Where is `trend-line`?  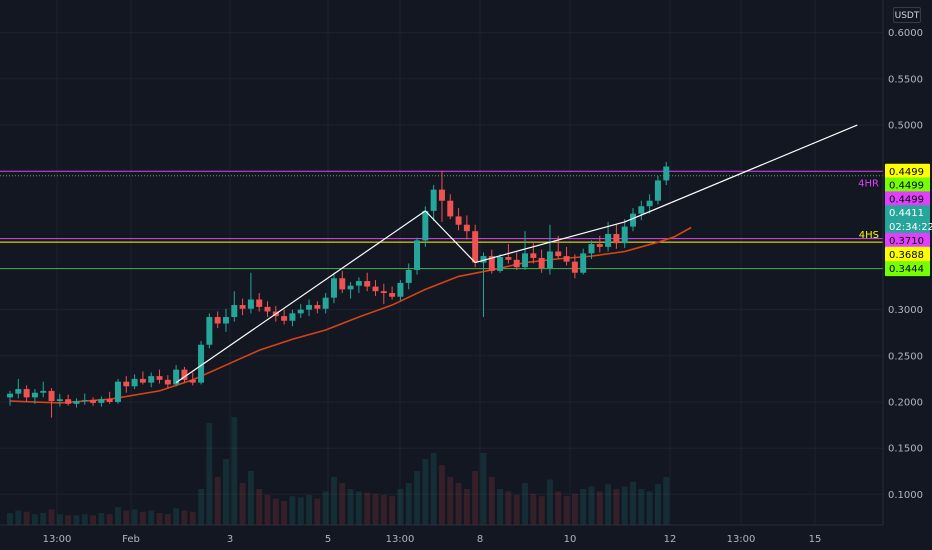
trend-line is located at coordinates (741, 173).